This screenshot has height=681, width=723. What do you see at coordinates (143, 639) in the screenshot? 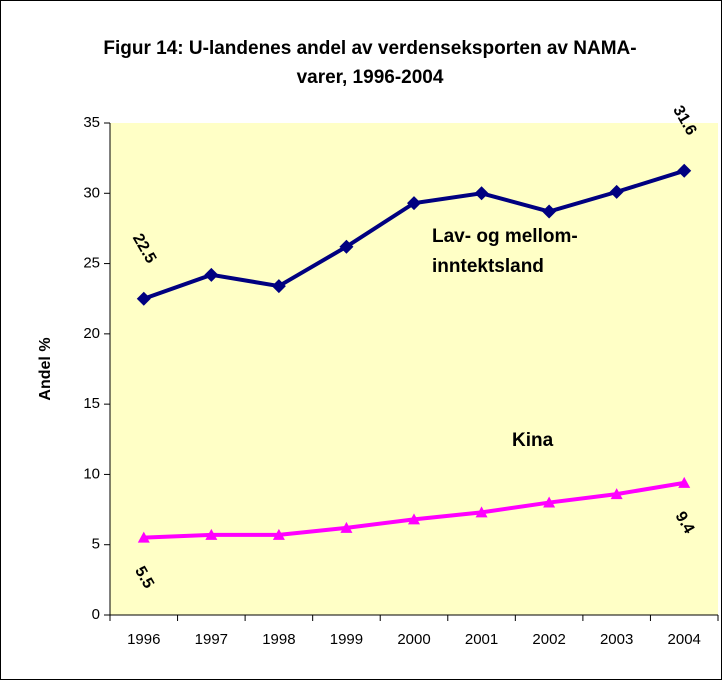
I see `x-tick-label: 1996` at bounding box center [143, 639].